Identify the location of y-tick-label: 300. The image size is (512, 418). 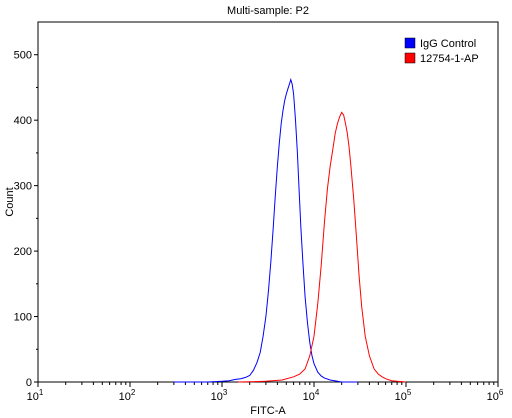
(23, 187).